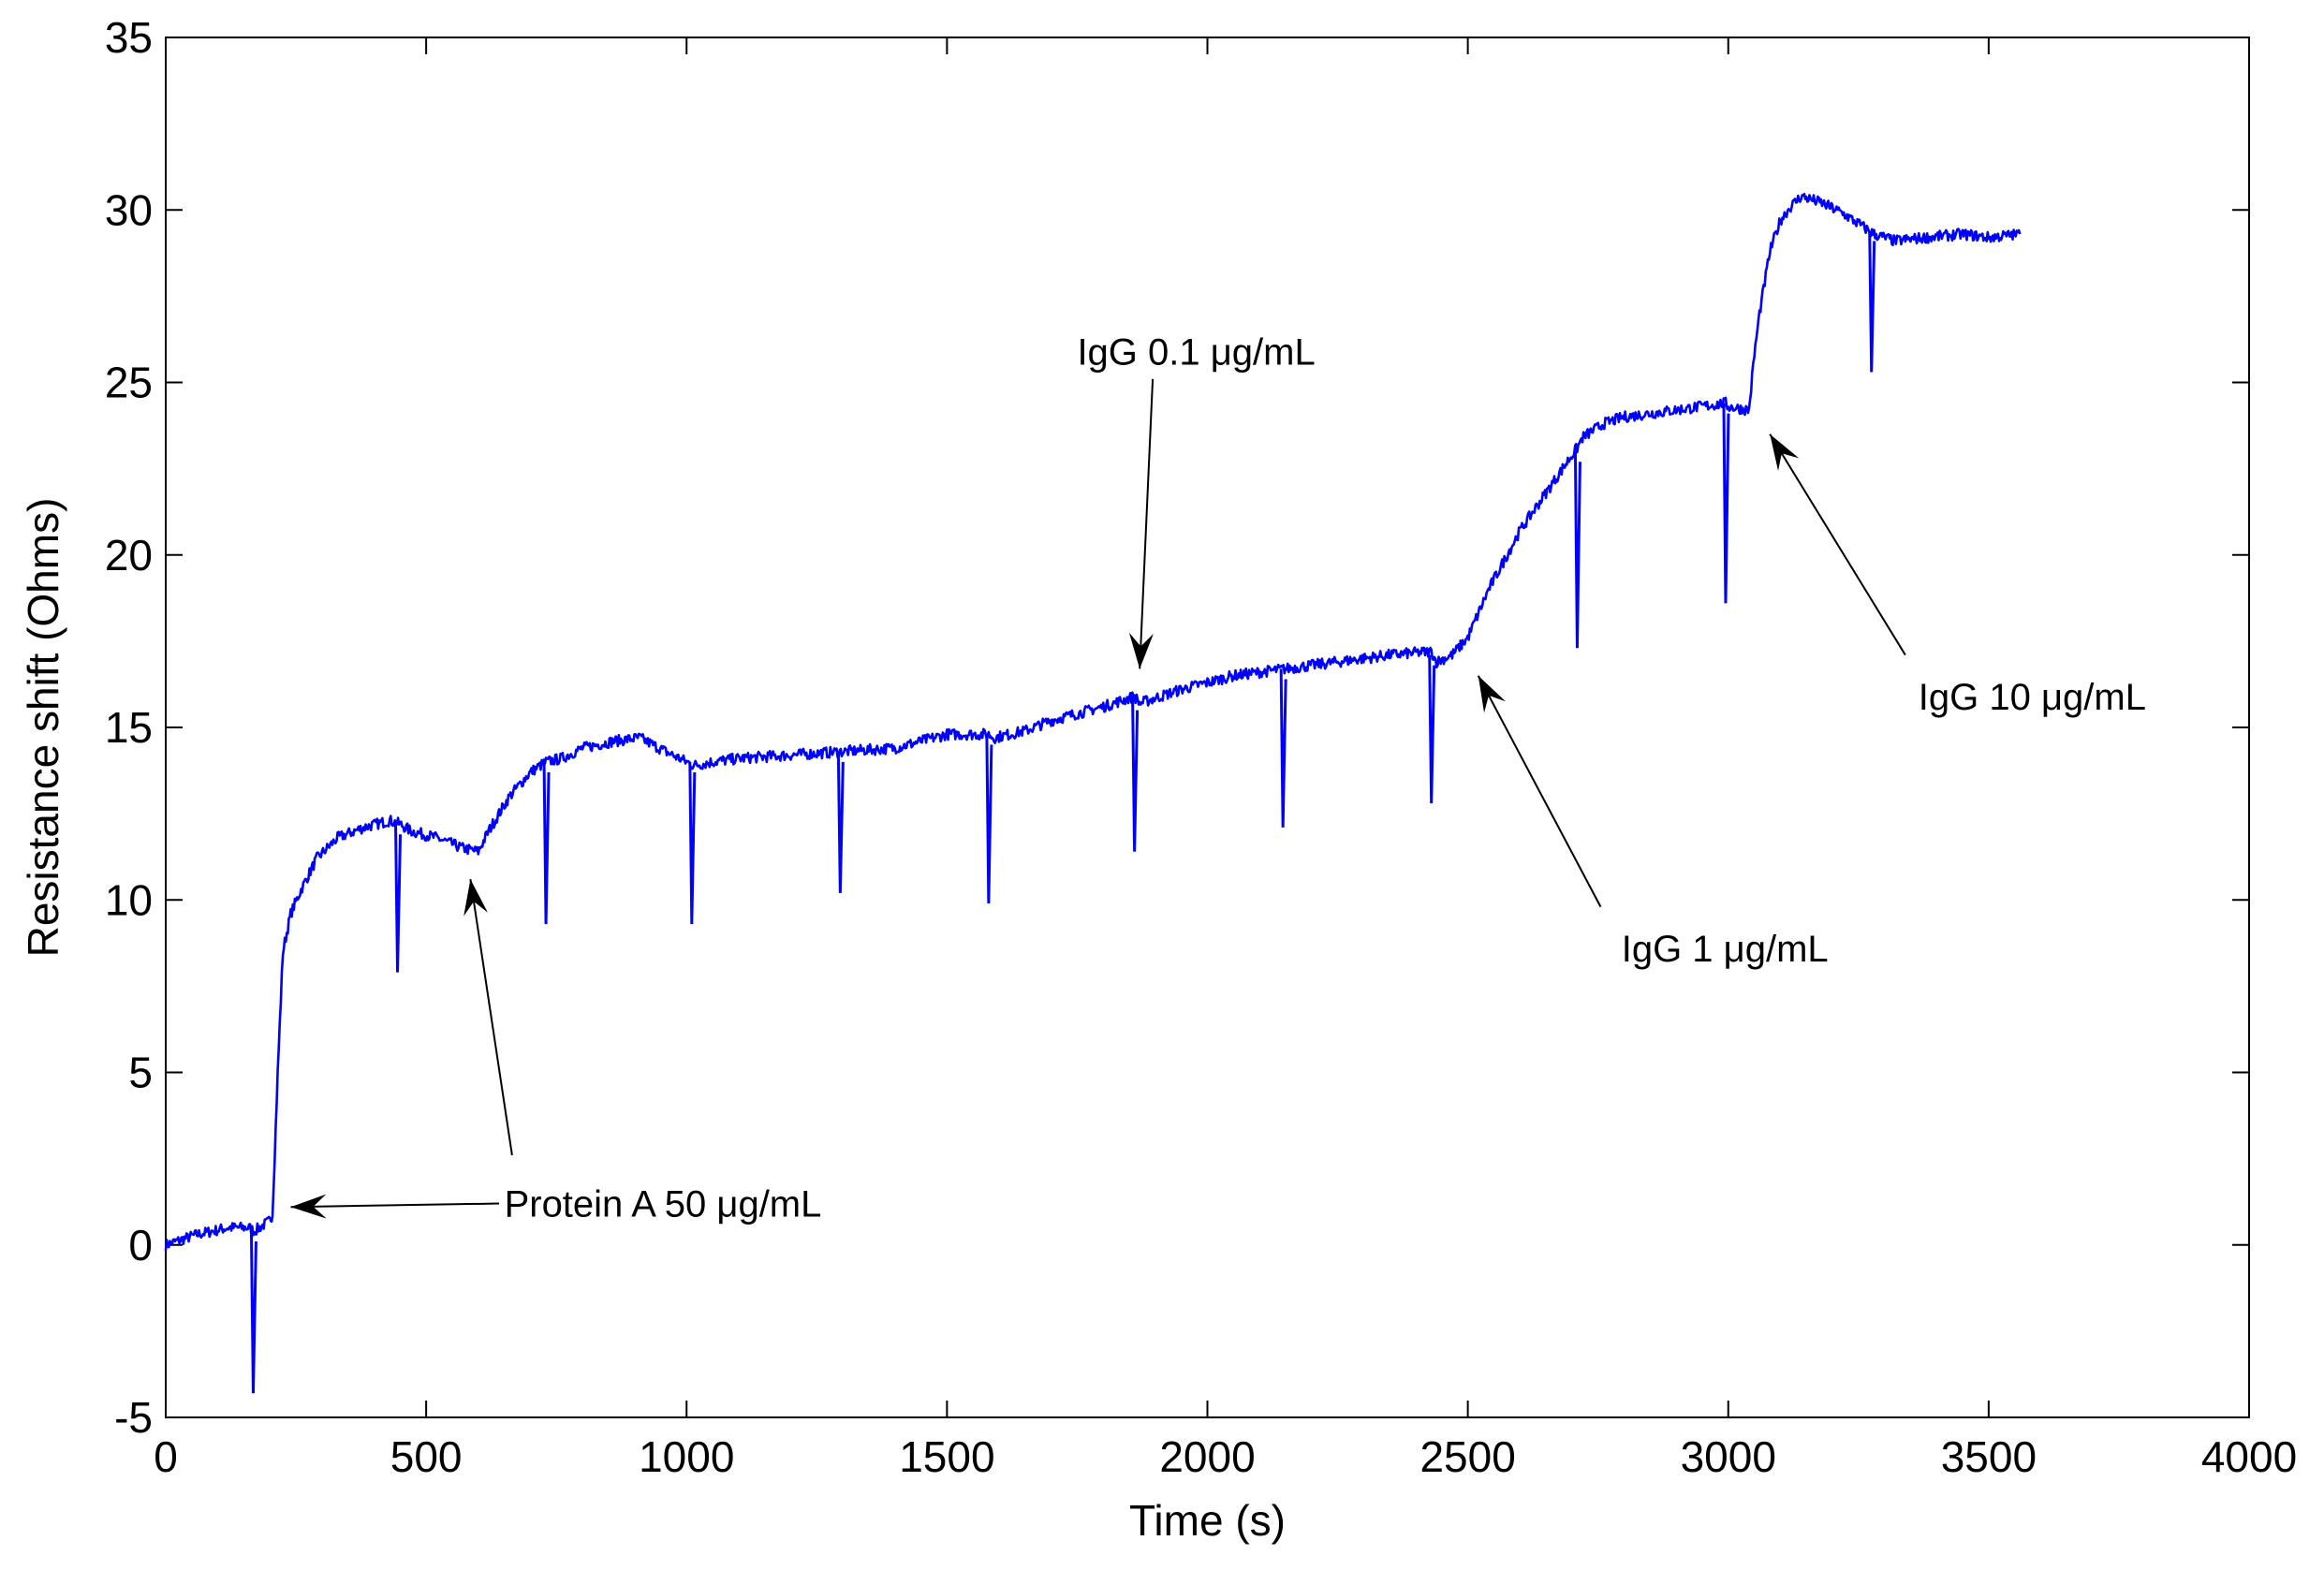 The image size is (2324, 1570). Describe the element at coordinates (43, 728) in the screenshot. I see `y-axis-title: Resistance shift (Ohms)` at that location.